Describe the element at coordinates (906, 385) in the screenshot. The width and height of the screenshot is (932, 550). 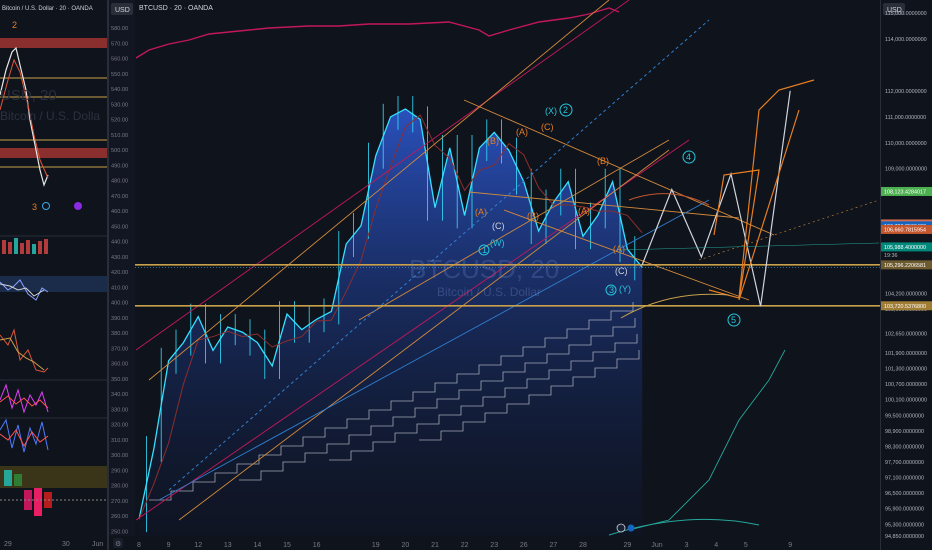
I see `price-axis-label: 100,700.0000000` at that location.